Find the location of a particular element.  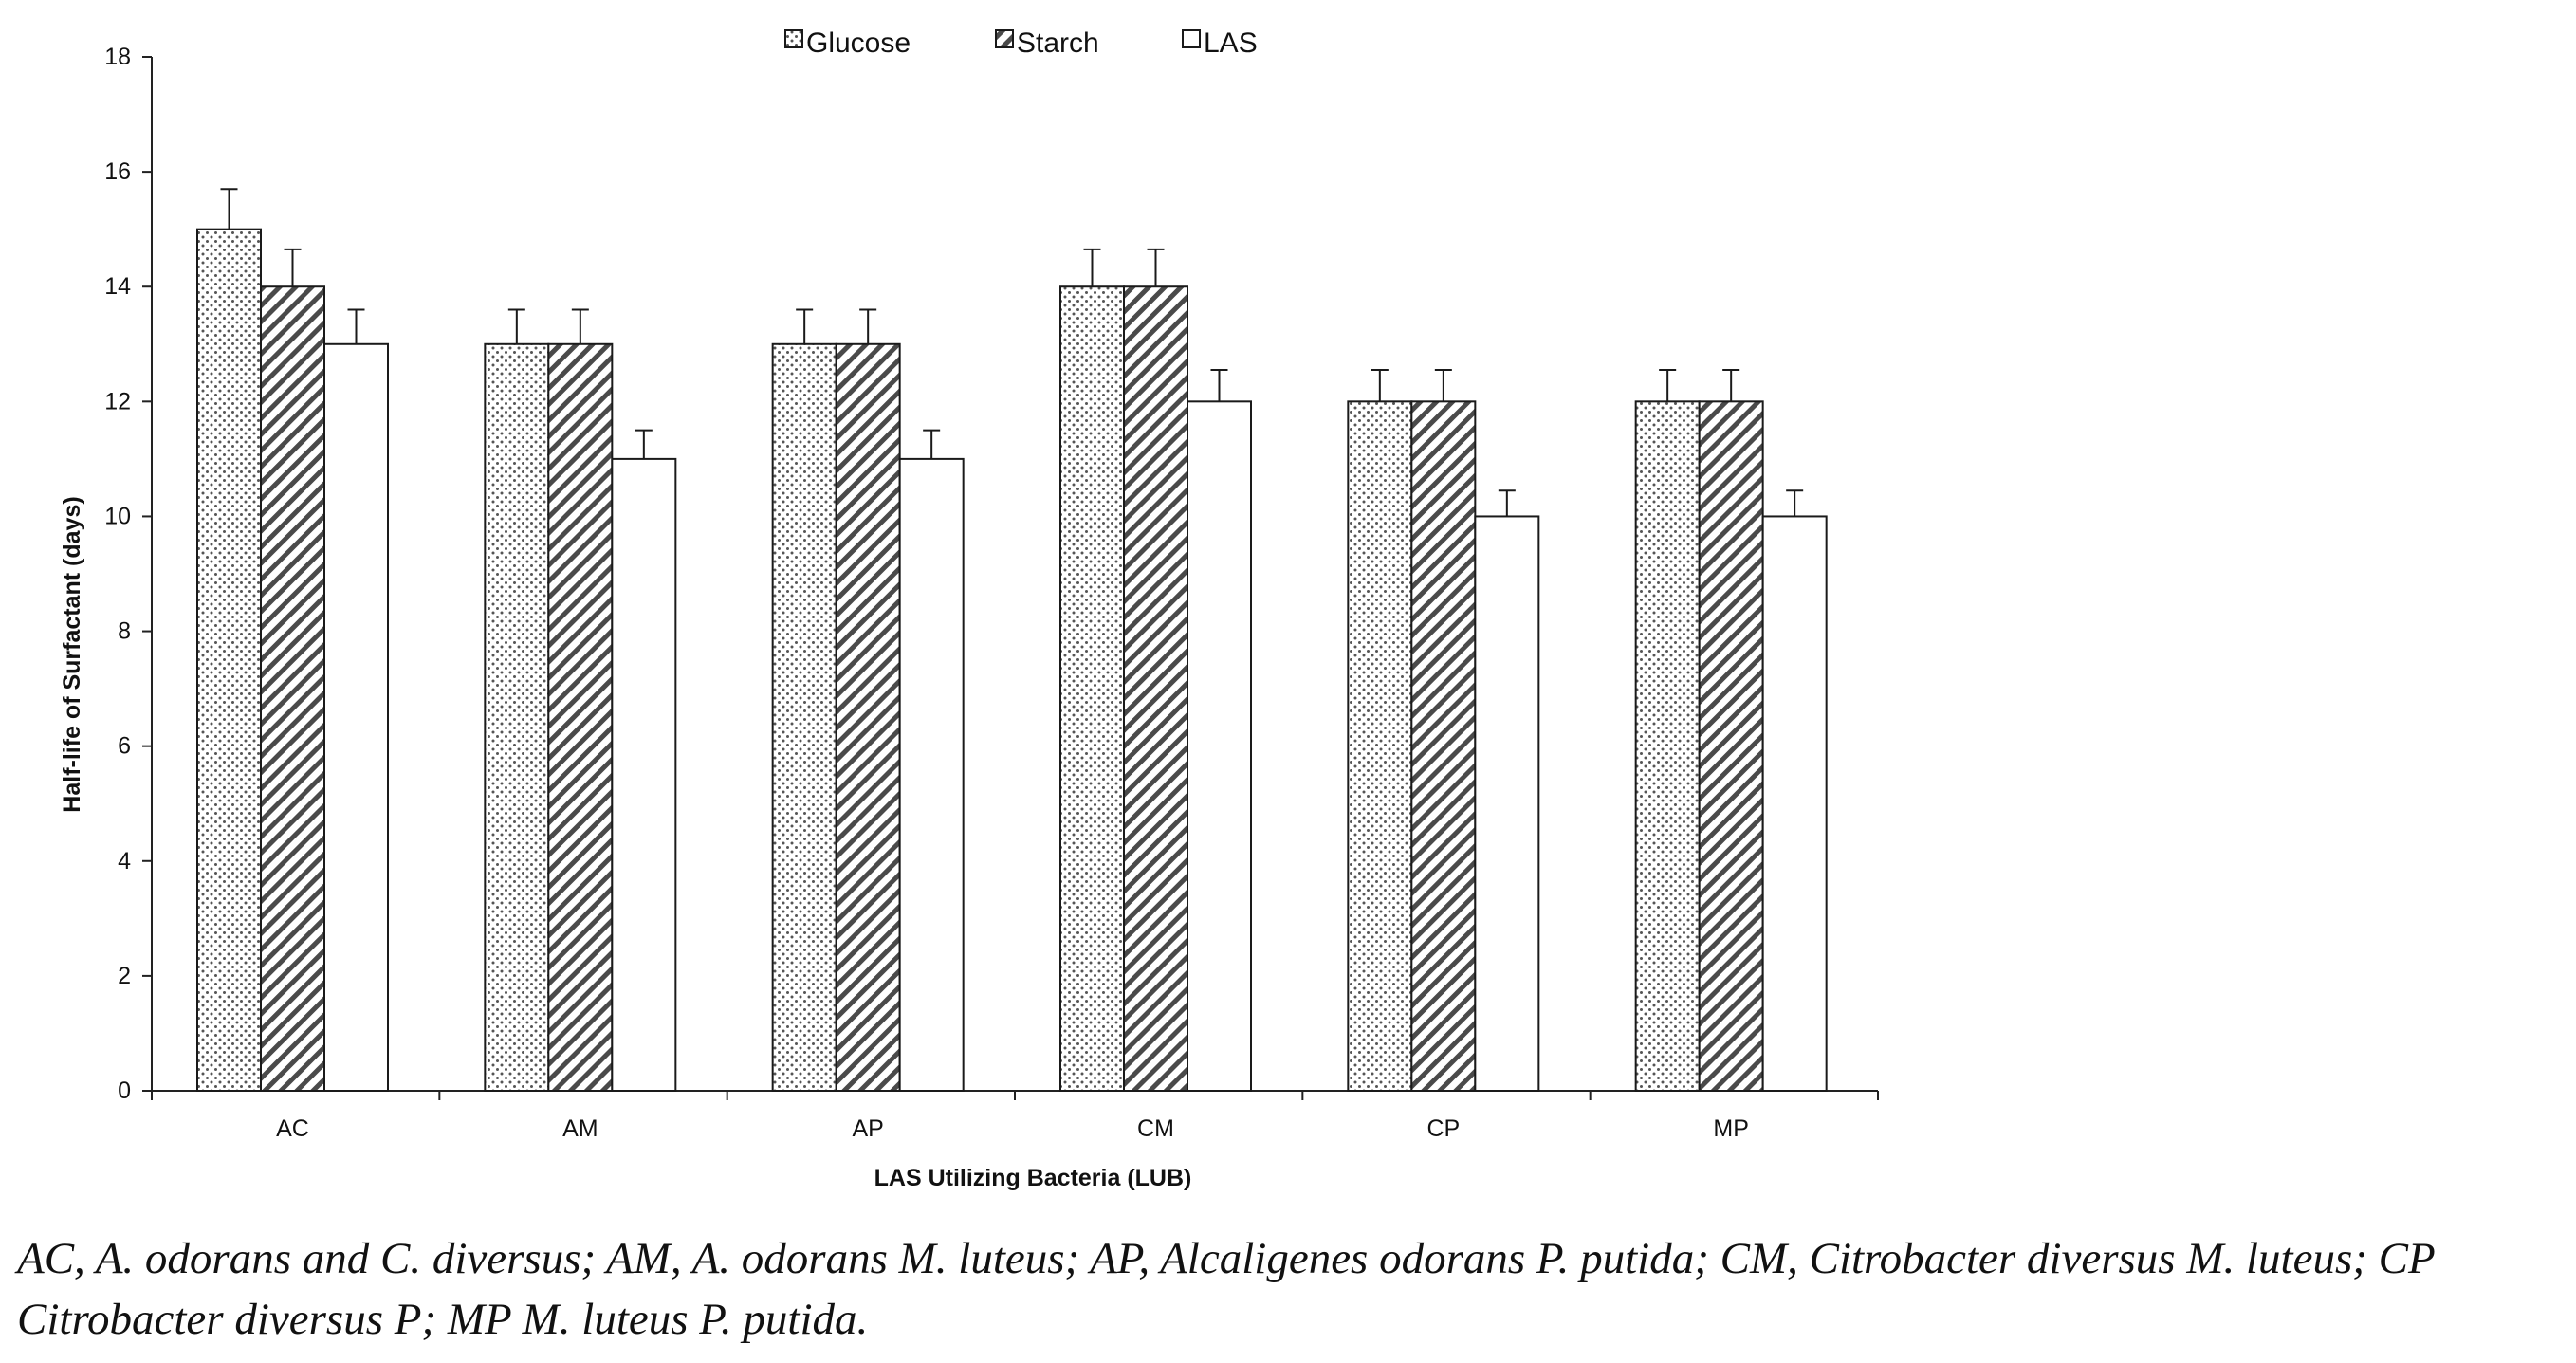

x-tick-label-cm: CM is located at coordinates (1155, 1129).